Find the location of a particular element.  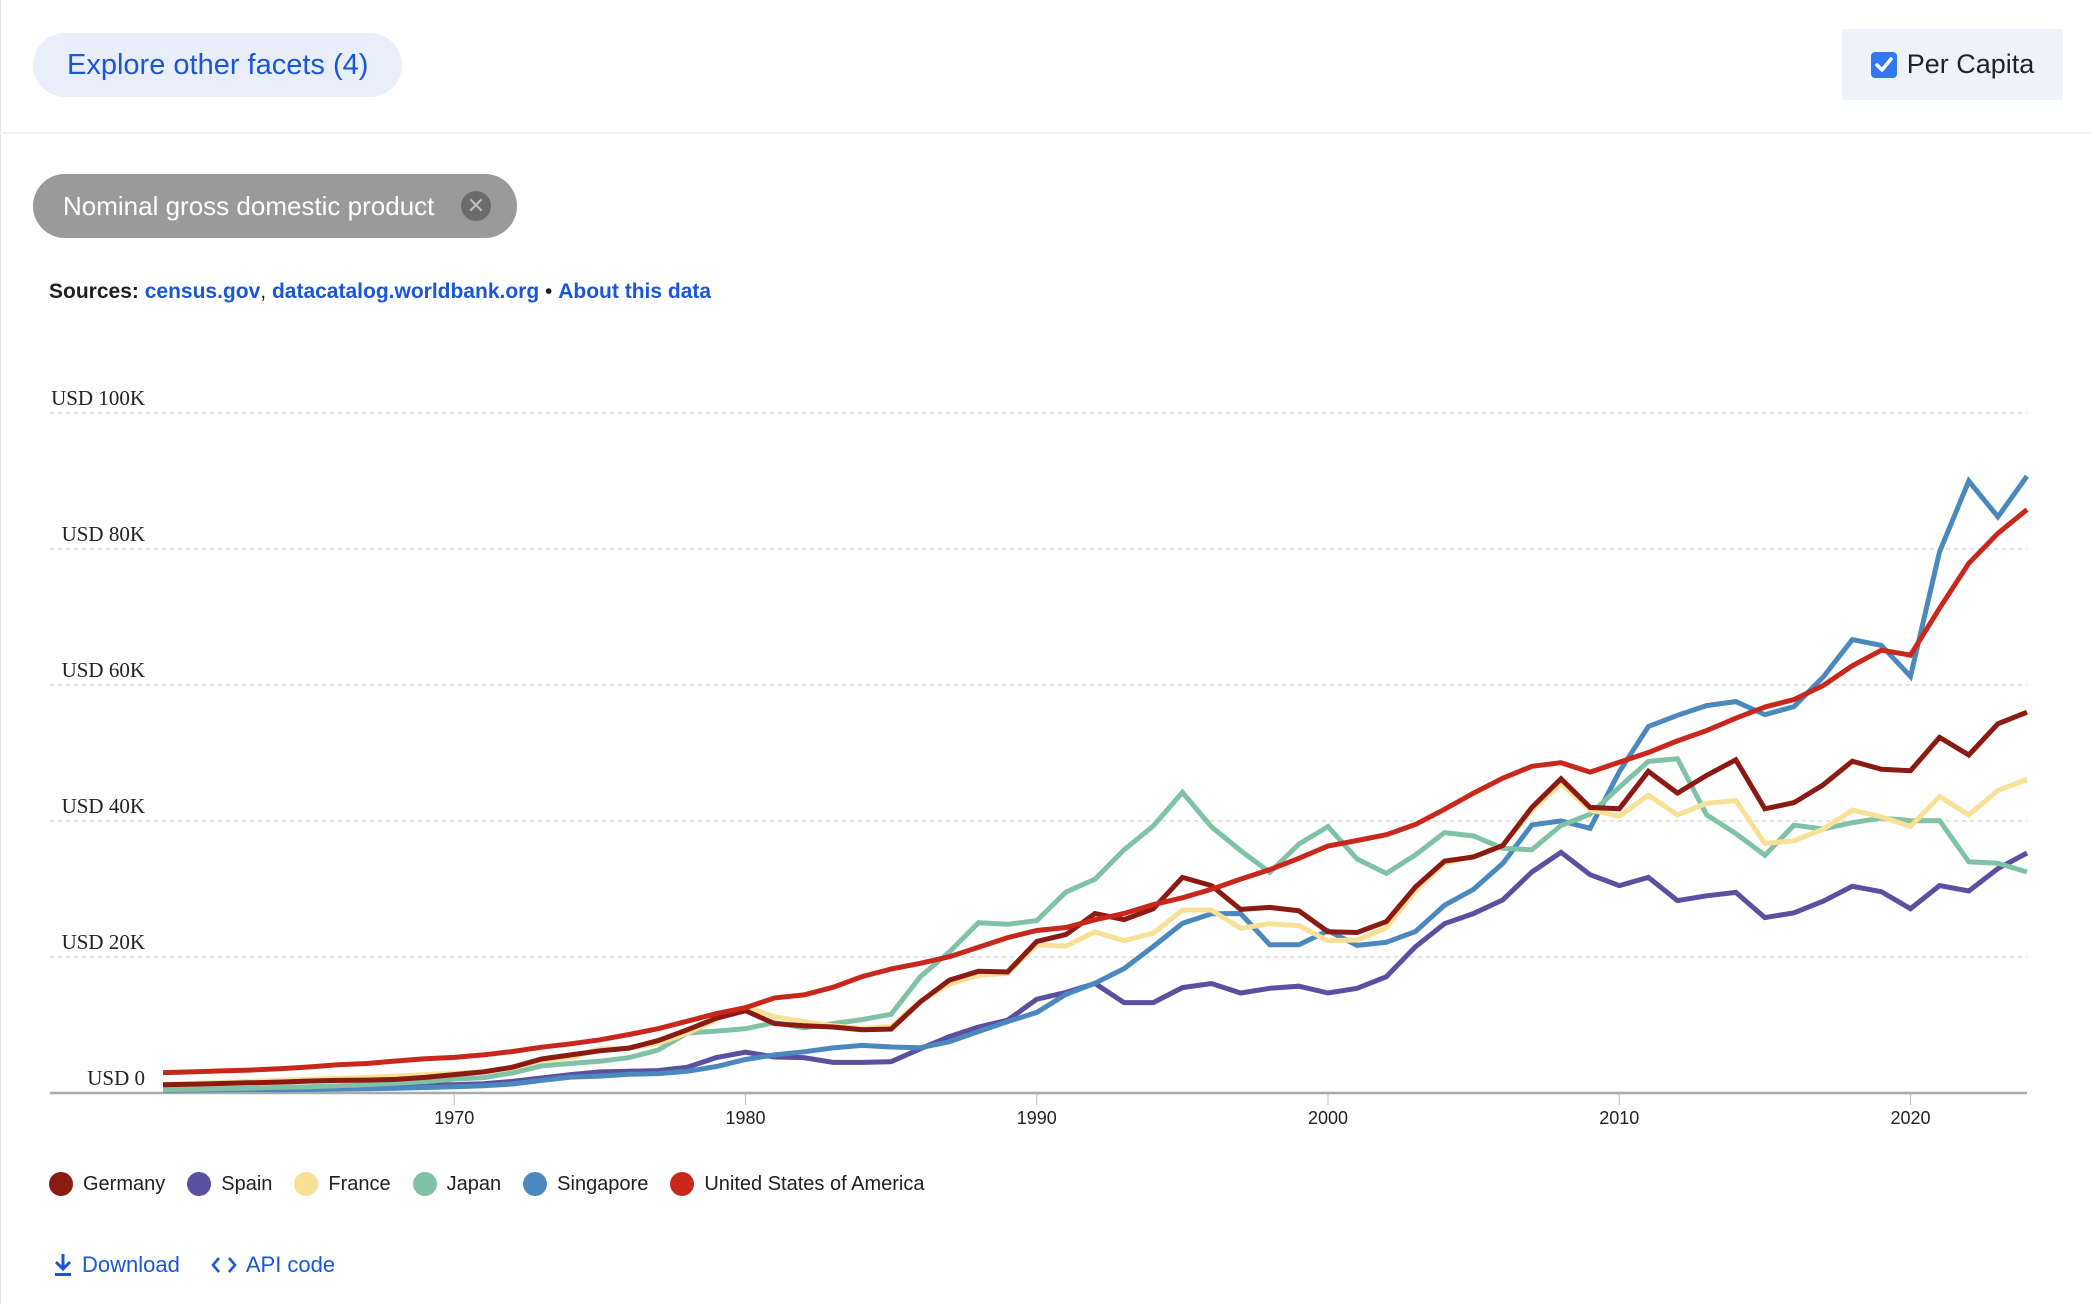

legend-label: France is located at coordinates (359, 1183).